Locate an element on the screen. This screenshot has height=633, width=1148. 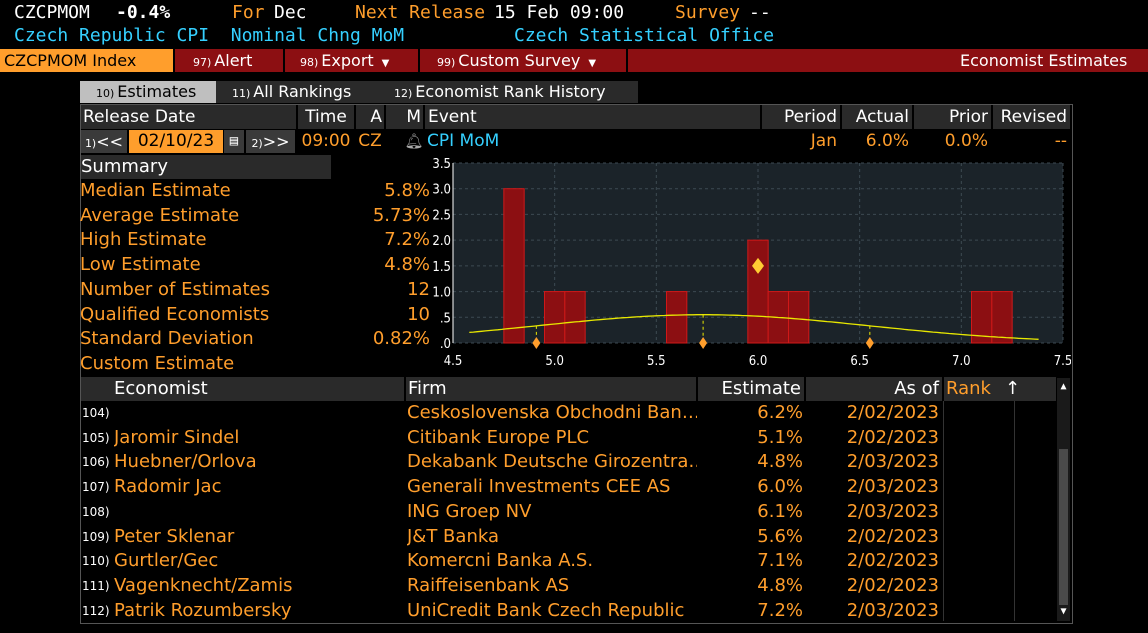
firm-name: ING Groep NV is located at coordinates (469, 511).